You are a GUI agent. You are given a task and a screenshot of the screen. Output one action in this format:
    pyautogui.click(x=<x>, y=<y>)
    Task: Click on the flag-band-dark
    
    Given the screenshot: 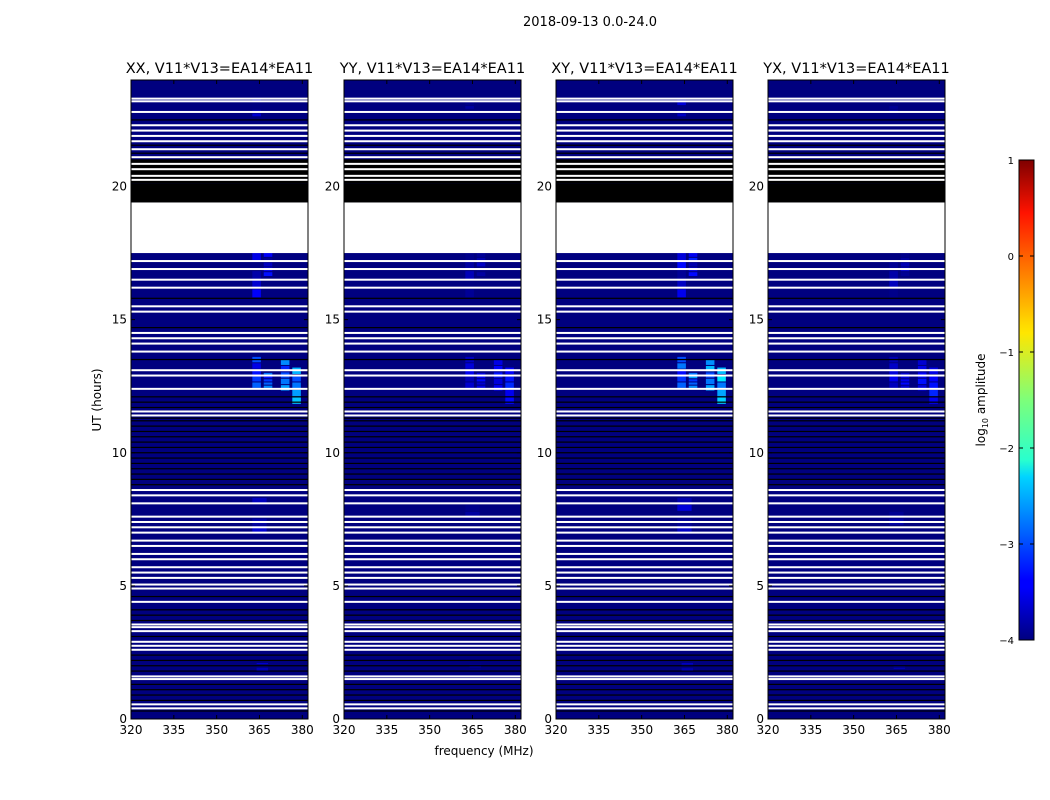 What is the action you would take?
    pyautogui.click(x=856, y=171)
    